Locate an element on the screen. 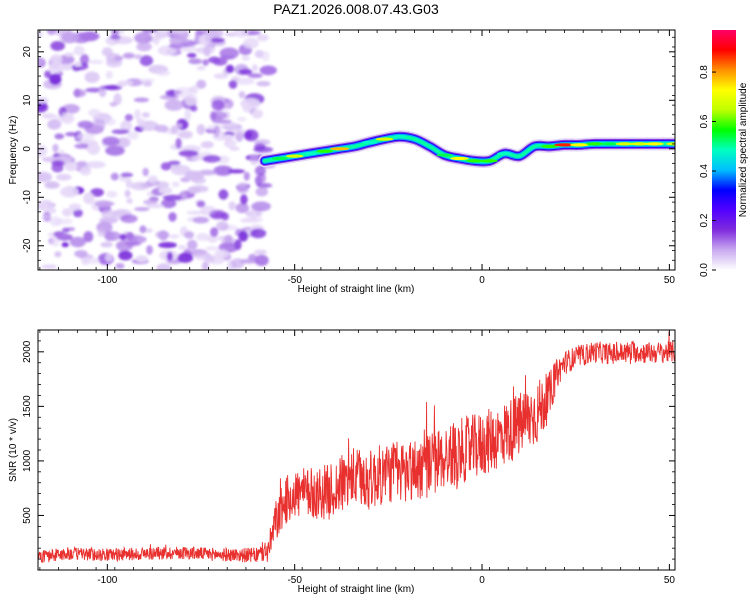 The width and height of the screenshot is (750, 600). x-tick-label: -50 is located at coordinates (294, 580).